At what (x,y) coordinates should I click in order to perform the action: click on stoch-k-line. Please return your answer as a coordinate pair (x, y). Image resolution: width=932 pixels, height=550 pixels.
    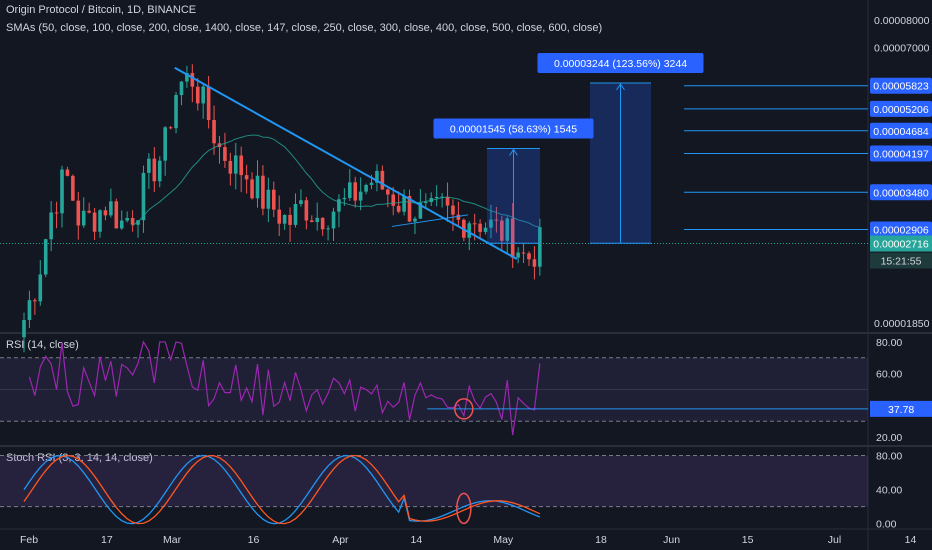
    Looking at the image, I should click on (282, 489).